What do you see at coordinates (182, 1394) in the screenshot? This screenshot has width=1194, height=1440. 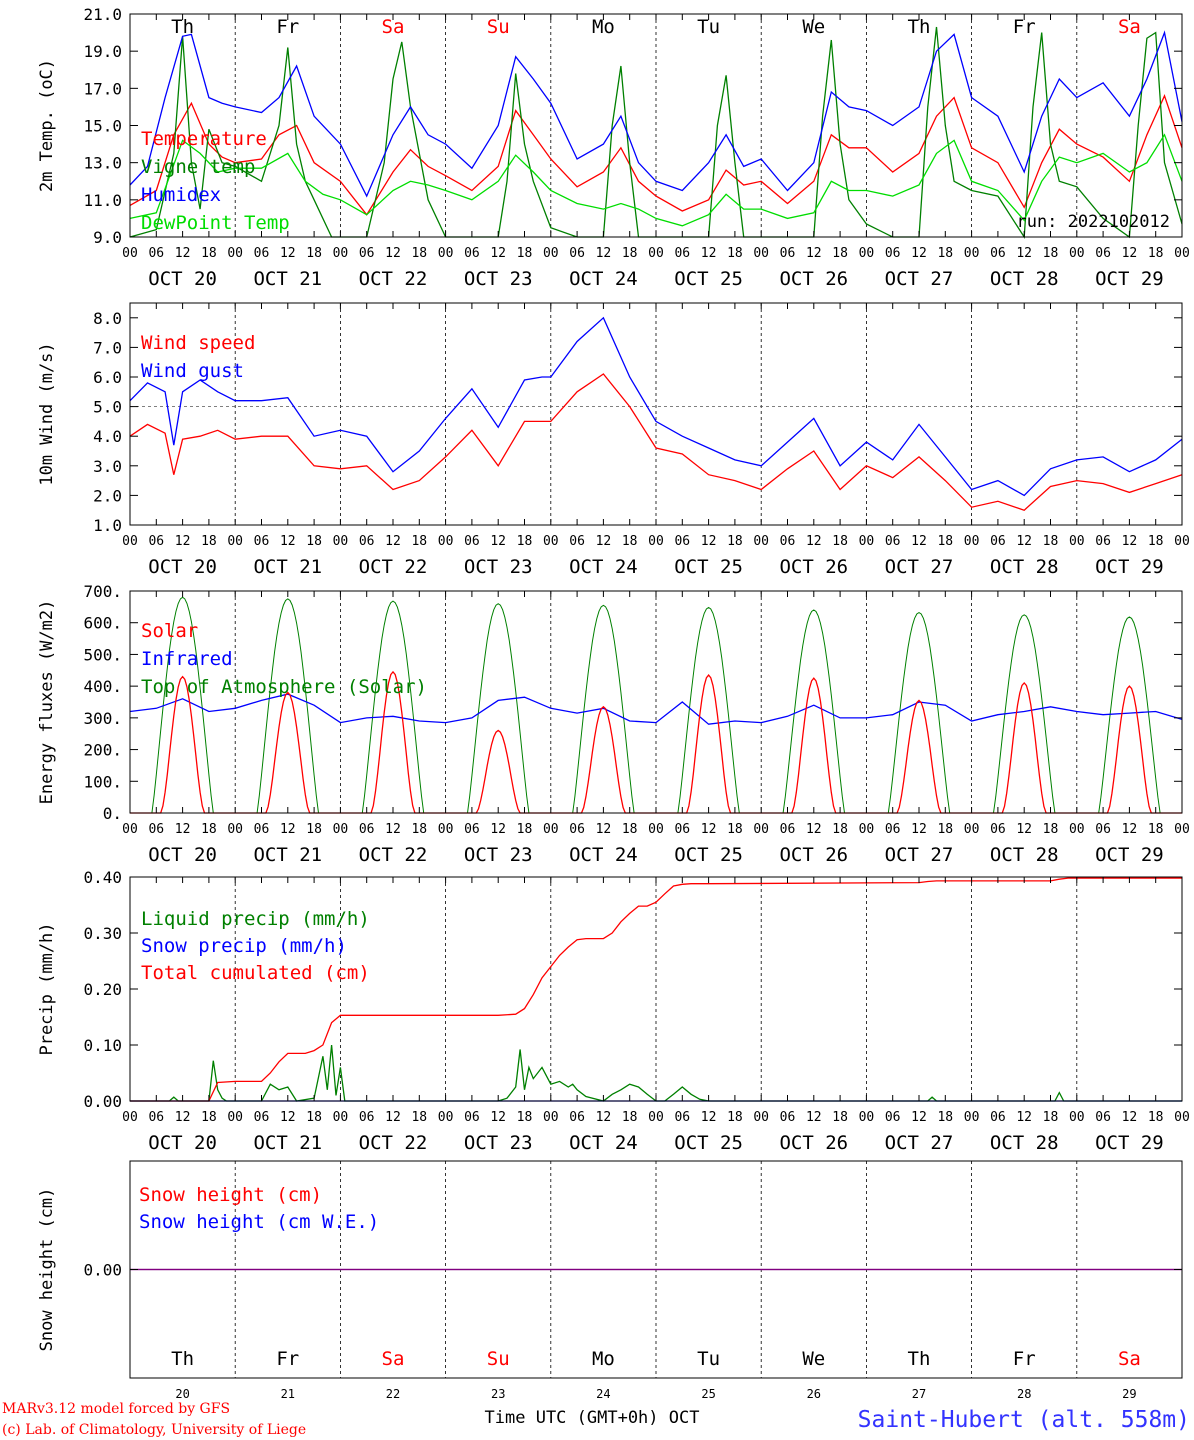 I see `day-number: 20` at bounding box center [182, 1394].